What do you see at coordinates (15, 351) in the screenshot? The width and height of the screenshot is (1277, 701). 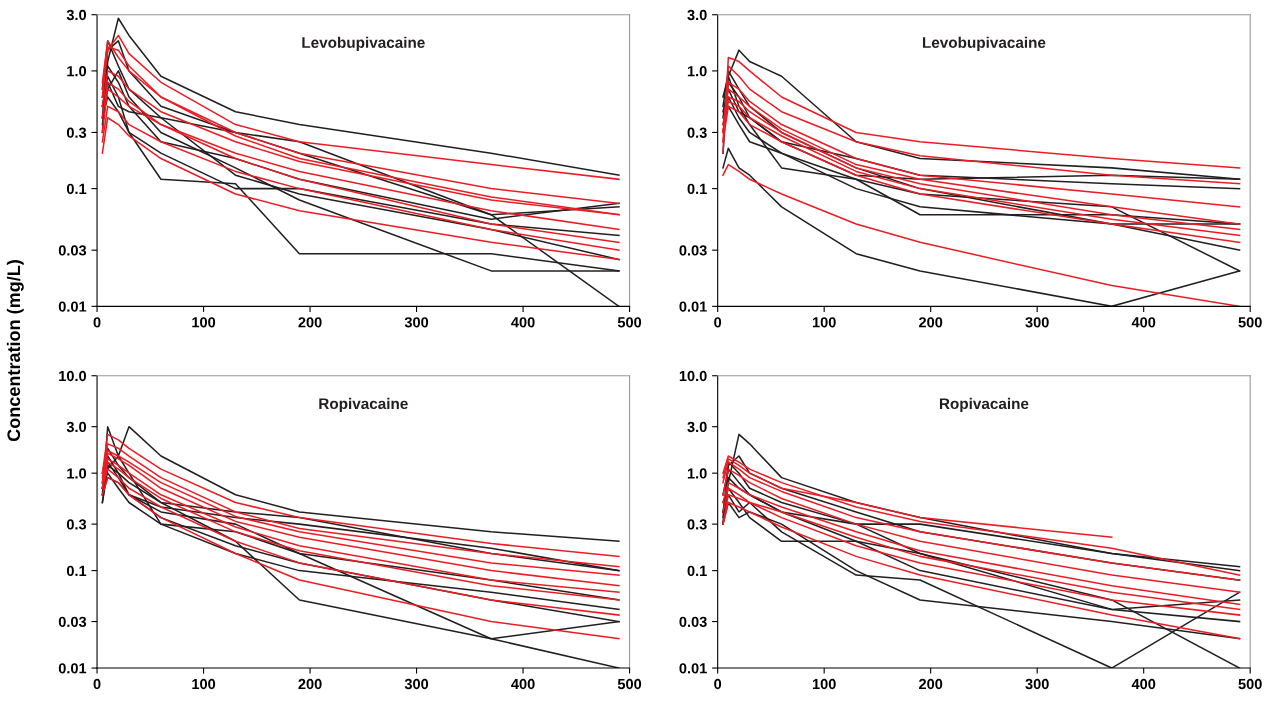 I see `y-axis-title: Concentration (mg/L)` at bounding box center [15, 351].